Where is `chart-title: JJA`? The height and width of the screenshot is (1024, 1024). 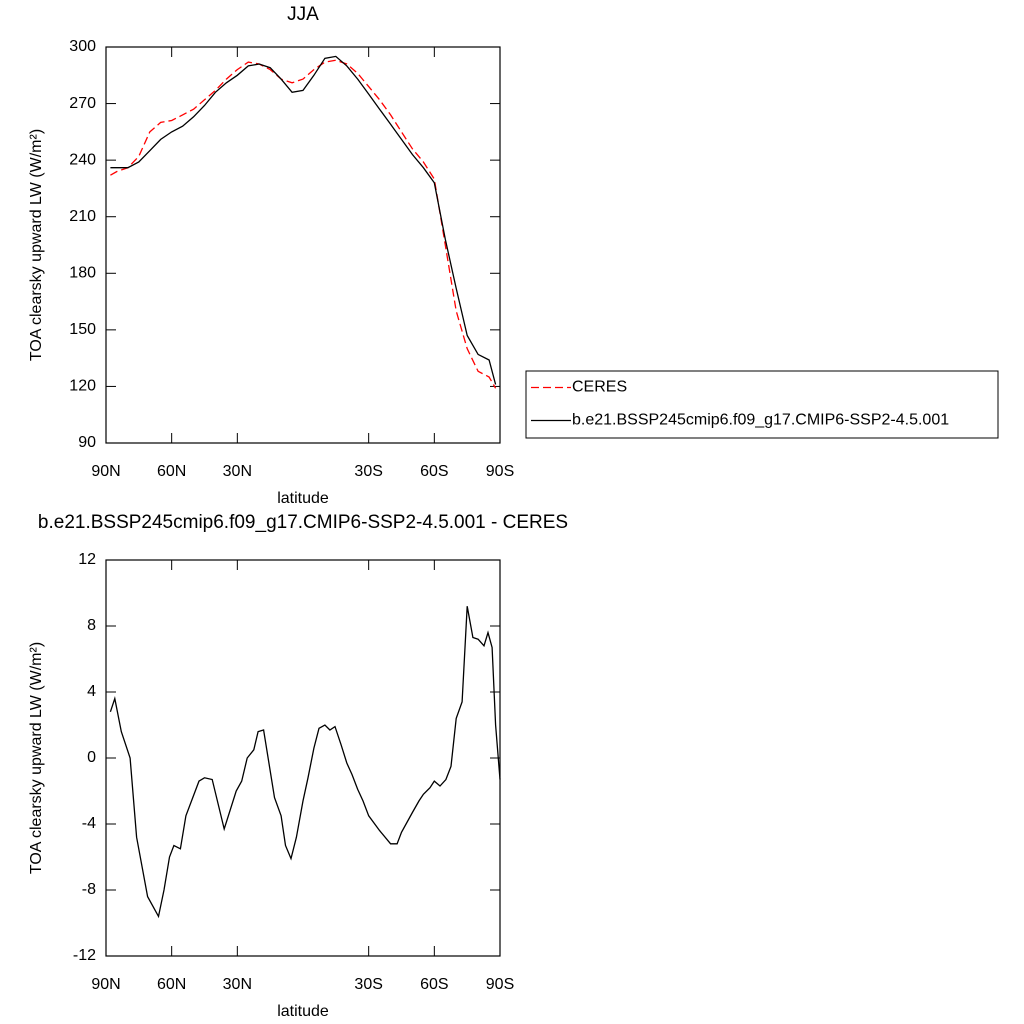 chart-title: JJA is located at coordinates (303, 14).